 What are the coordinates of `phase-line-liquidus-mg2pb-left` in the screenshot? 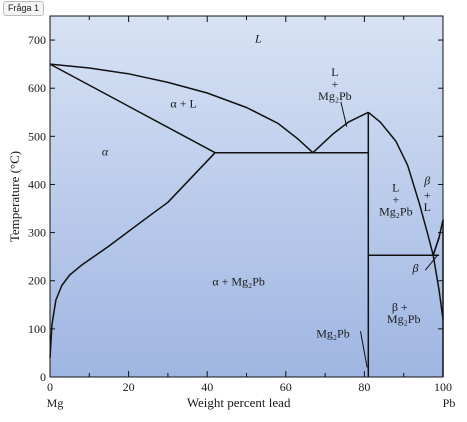 It's located at (340, 132).